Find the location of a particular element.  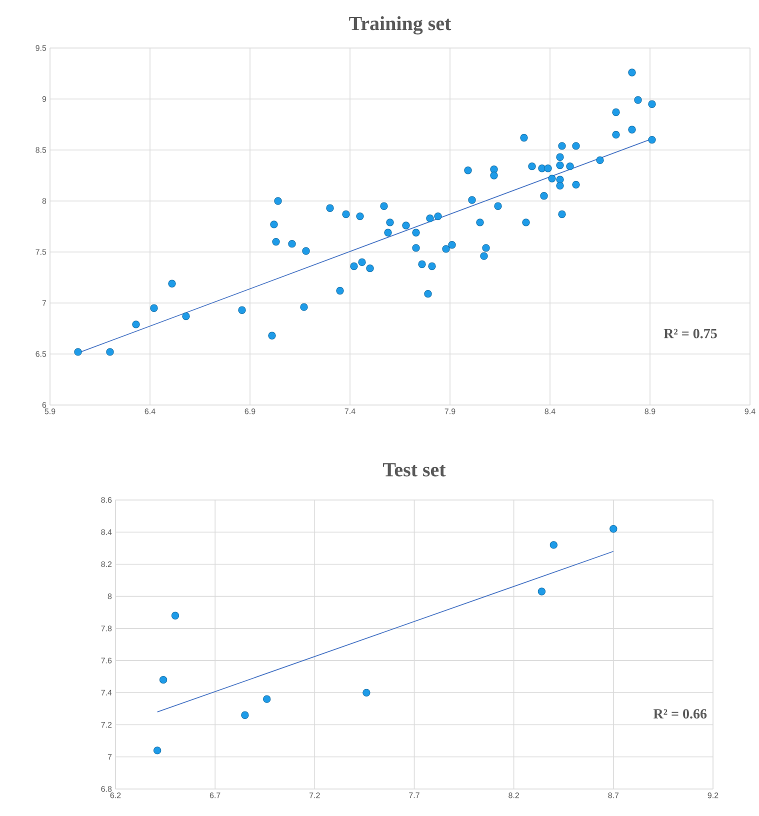

x-tick-label: 8.7 is located at coordinates (613, 795).